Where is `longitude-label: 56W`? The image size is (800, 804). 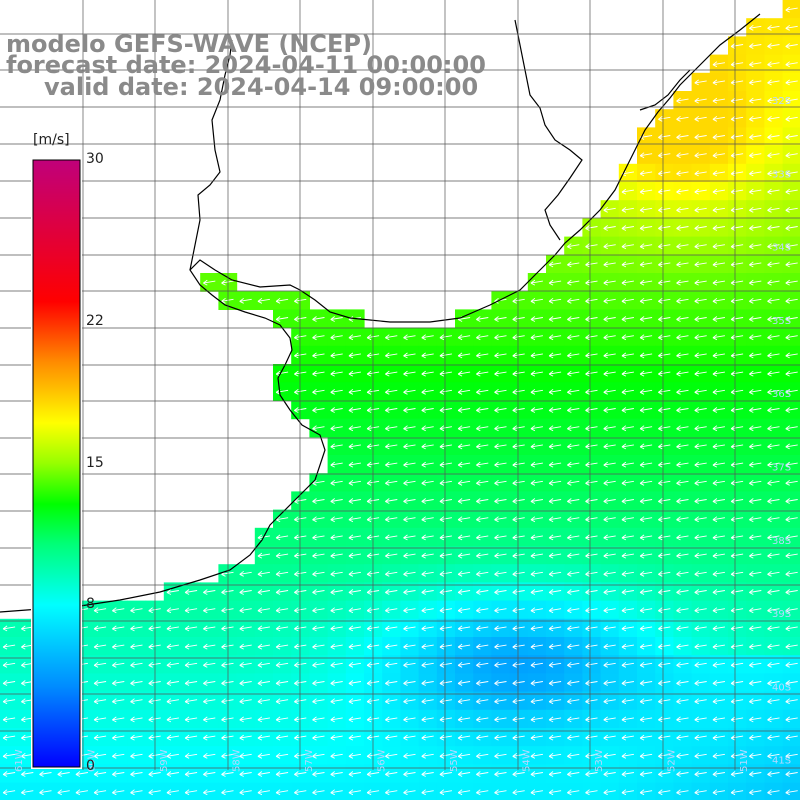
longitude-label: 56W is located at coordinates (382, 760).